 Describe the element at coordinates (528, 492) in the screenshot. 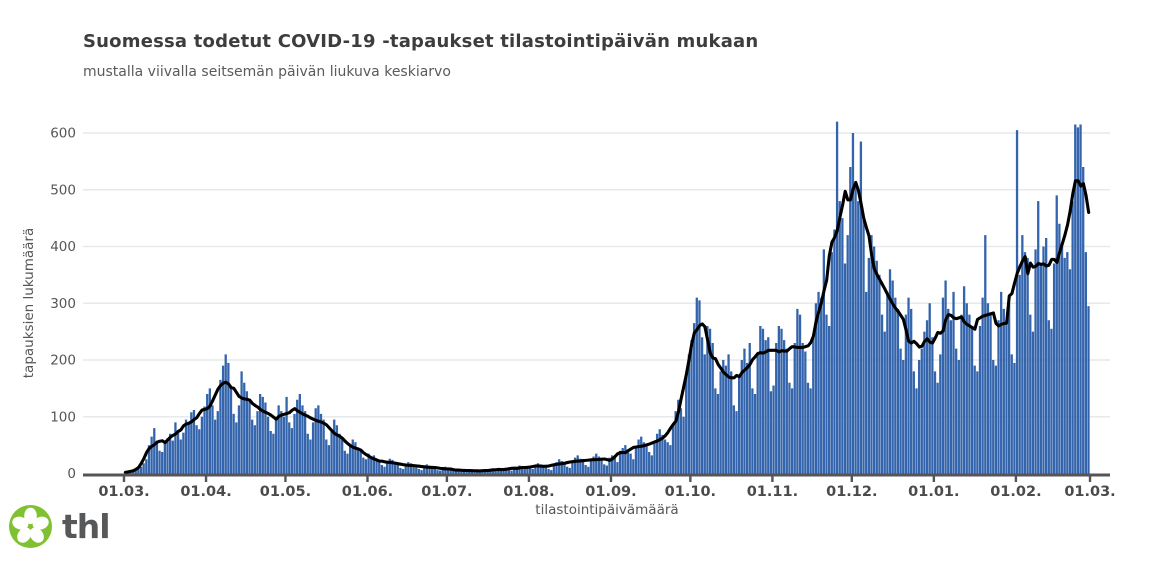

I see `svg-text: 01.08.` at that location.